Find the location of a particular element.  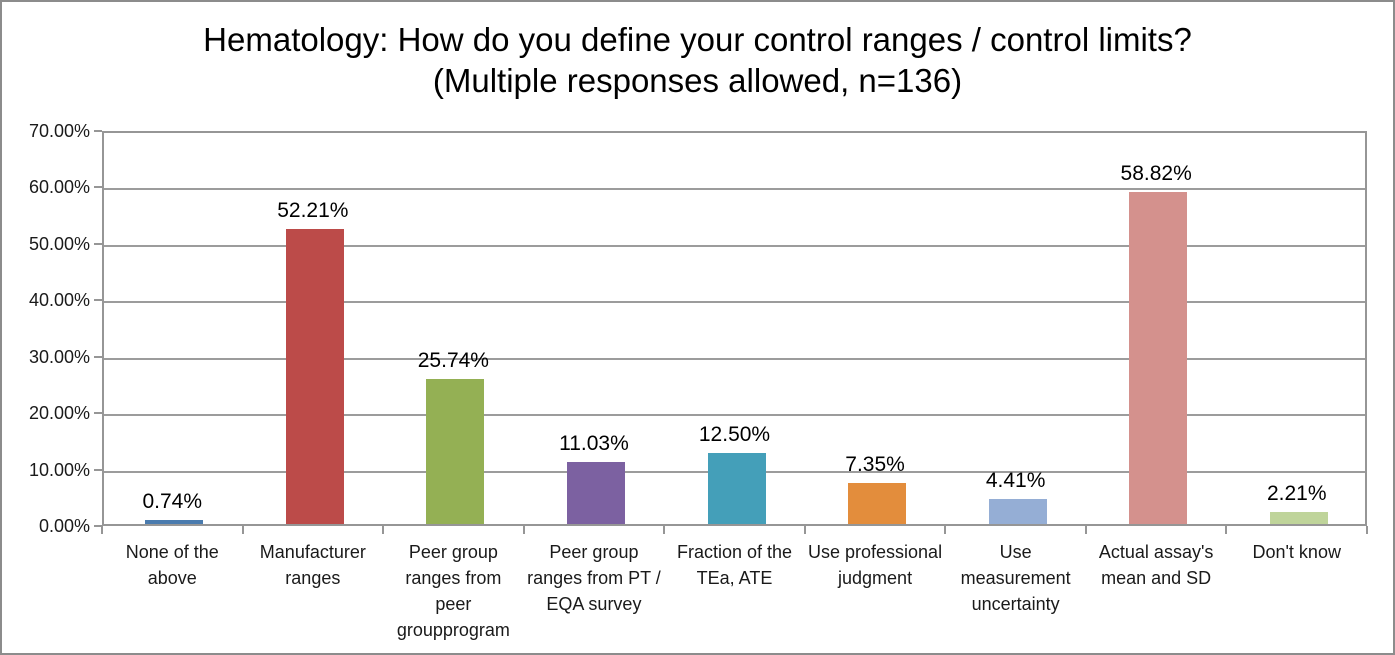

data-label-1: 0.74% is located at coordinates (172, 501).